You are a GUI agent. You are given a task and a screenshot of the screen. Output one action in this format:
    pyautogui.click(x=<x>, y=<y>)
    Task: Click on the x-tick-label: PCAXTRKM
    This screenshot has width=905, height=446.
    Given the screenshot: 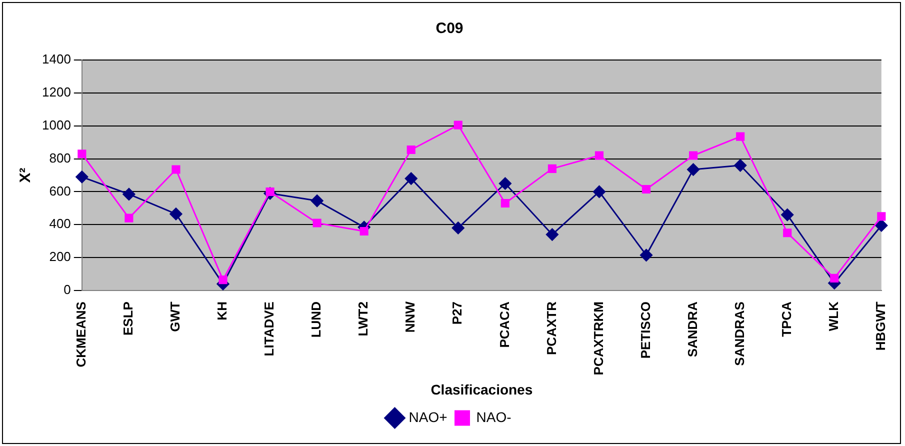 What is the action you would take?
    pyautogui.click(x=598, y=339)
    